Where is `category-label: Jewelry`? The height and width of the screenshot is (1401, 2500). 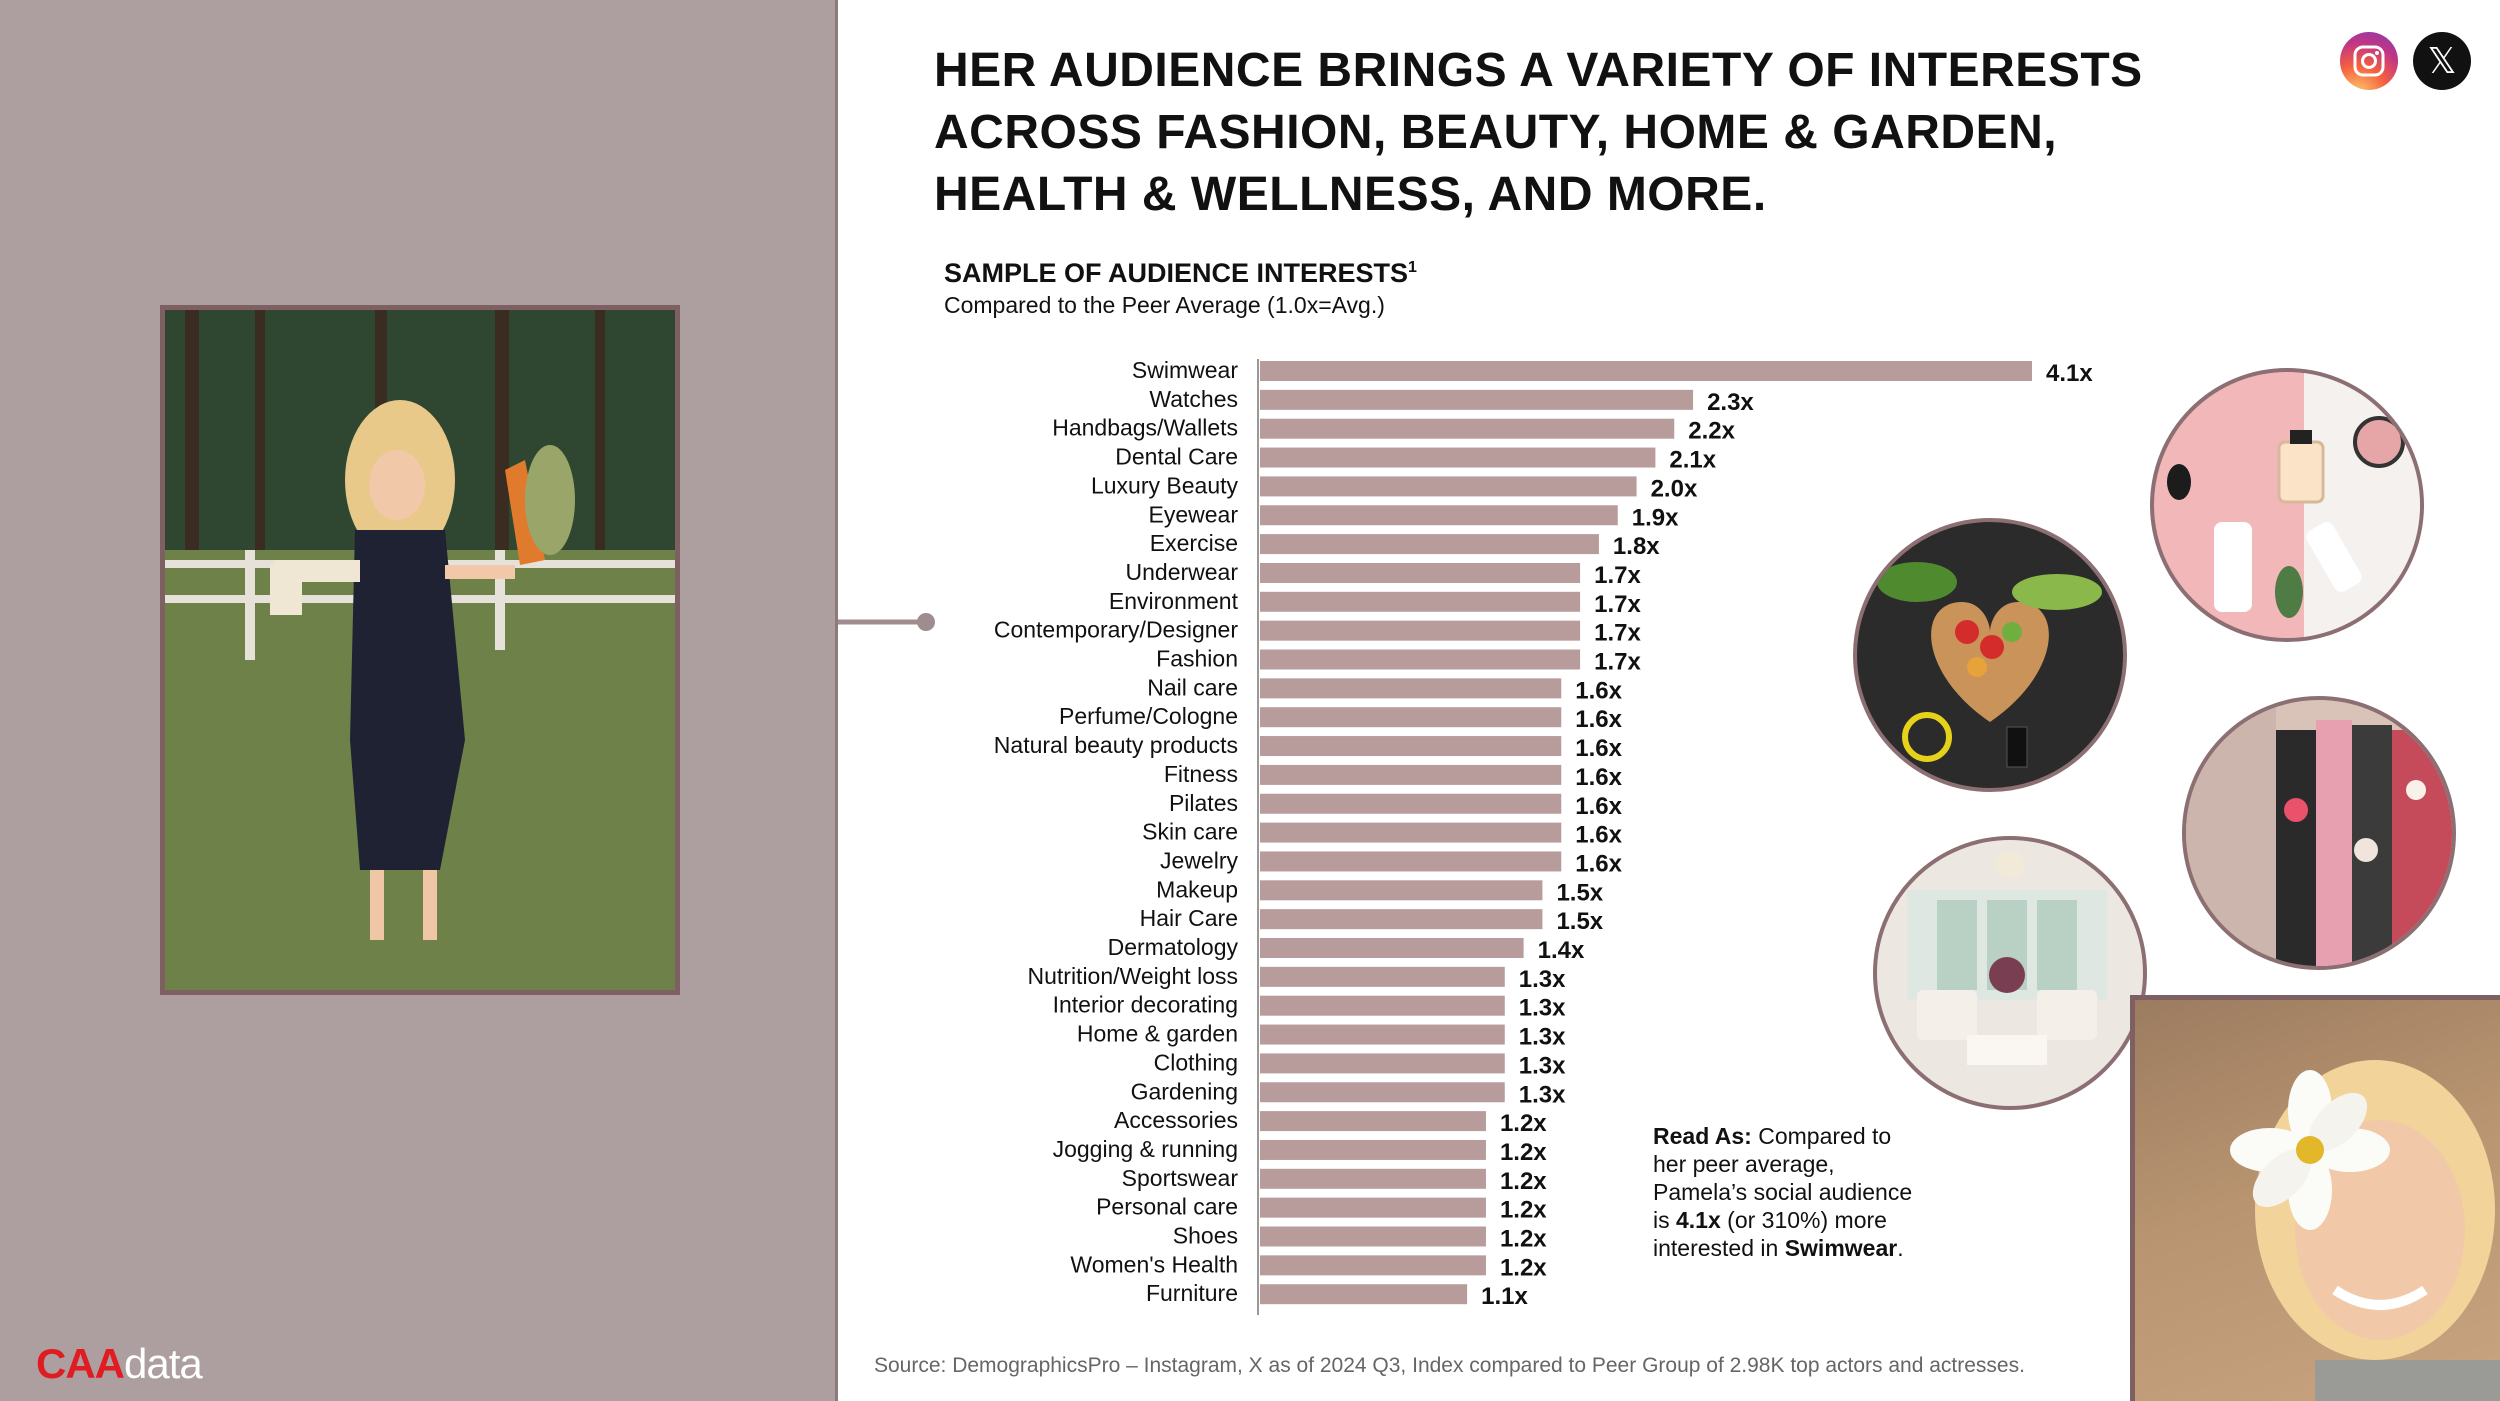
category-label: Jewelry is located at coordinates (1199, 860).